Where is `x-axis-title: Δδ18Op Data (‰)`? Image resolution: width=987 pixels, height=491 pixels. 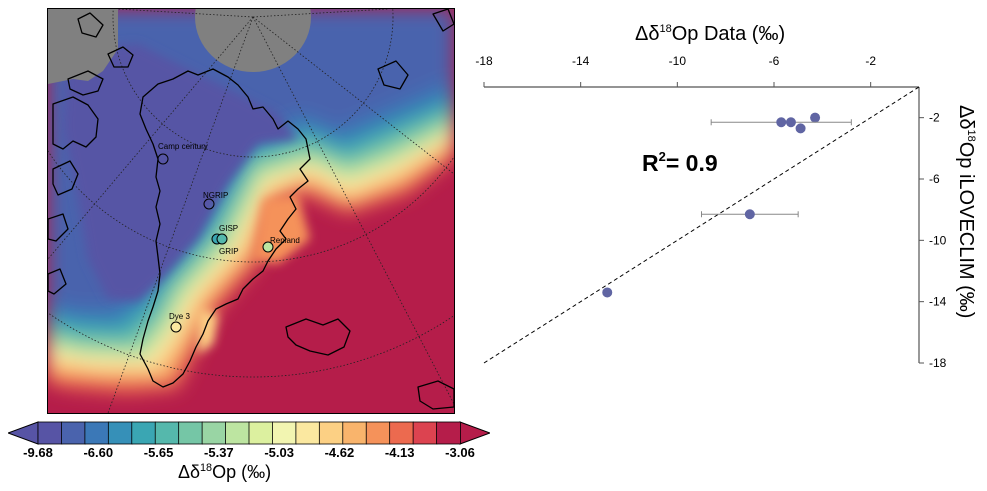
x-axis-title: Δδ18Op Data (‰) is located at coordinates (710, 34).